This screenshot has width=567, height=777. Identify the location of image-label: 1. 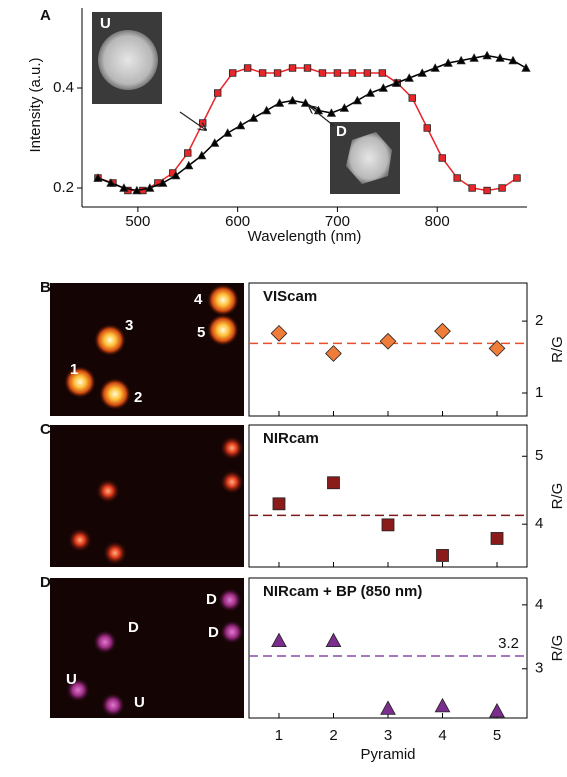
(74, 369).